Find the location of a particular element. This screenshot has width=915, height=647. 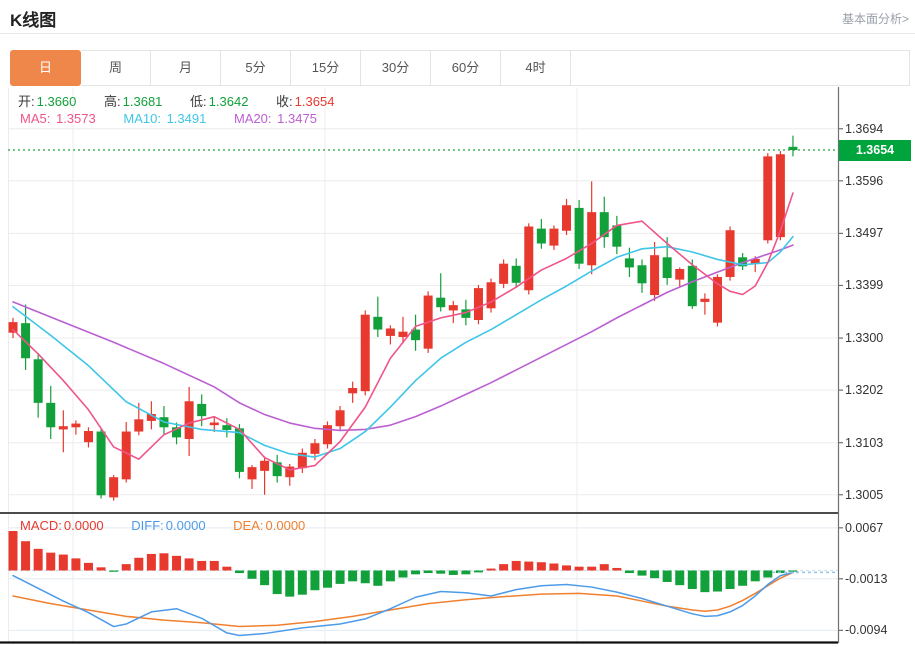

period-tab-bar: 日周月 5分 15分 30分 60分 4时 is located at coordinates (460, 68).